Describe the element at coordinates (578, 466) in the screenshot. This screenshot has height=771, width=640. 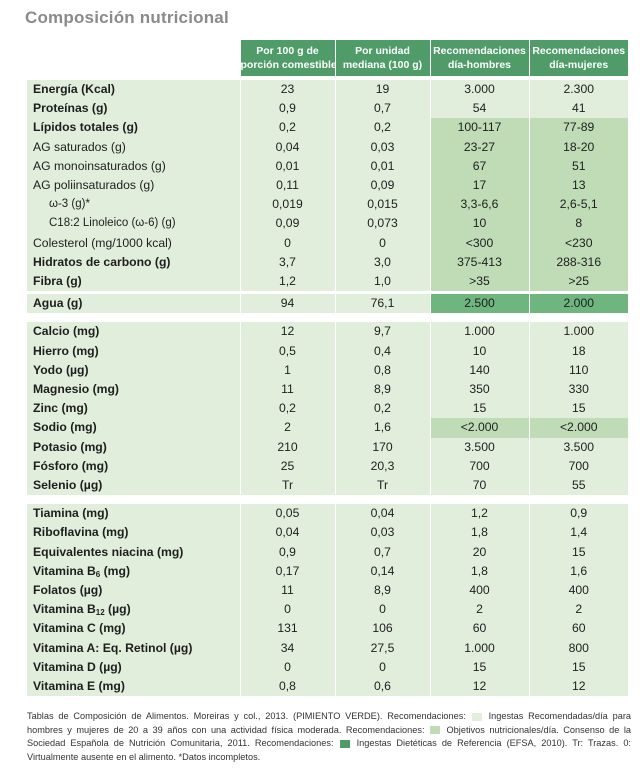
I see `value-rec-women: 700` at that location.